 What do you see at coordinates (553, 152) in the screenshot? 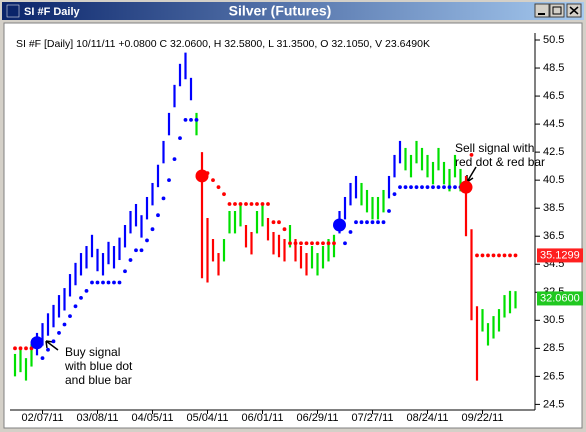
I see `y-tick-label: 42.5` at bounding box center [553, 152].